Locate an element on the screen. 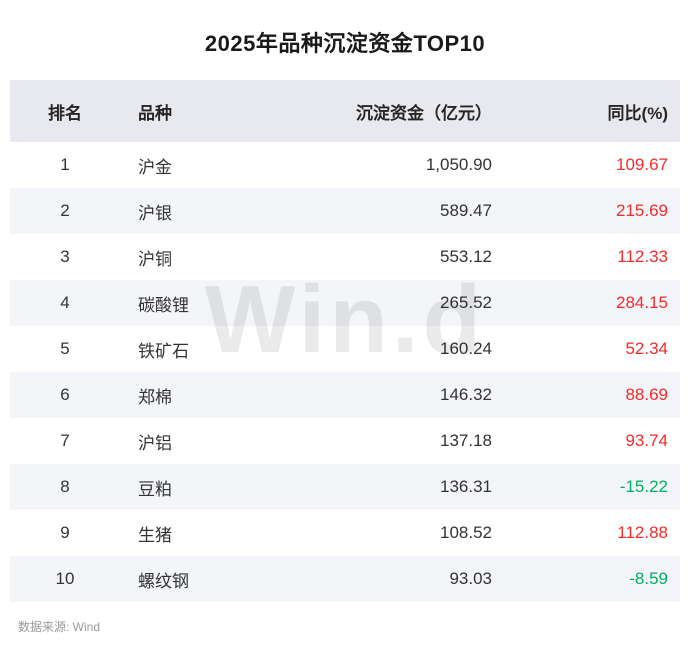 This screenshot has width=690, height=649. cell-fund: 137.18 is located at coordinates (466, 440).